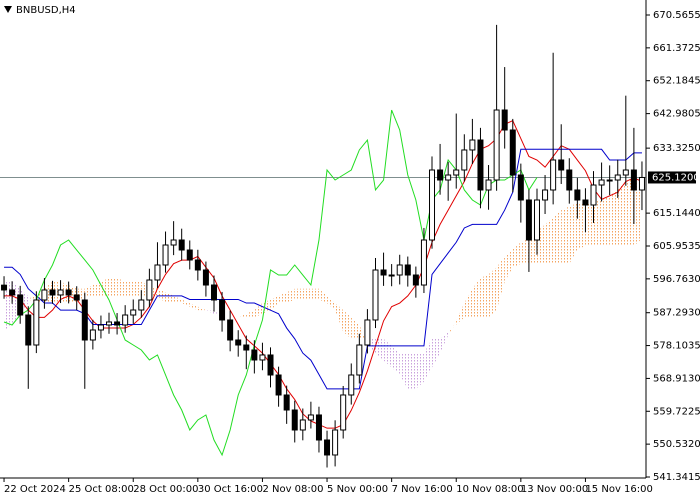 This screenshot has width=700, height=504. What do you see at coordinates (676, 477) in the screenshot?
I see `y-tick-label: 541.3415` at bounding box center [676, 477].